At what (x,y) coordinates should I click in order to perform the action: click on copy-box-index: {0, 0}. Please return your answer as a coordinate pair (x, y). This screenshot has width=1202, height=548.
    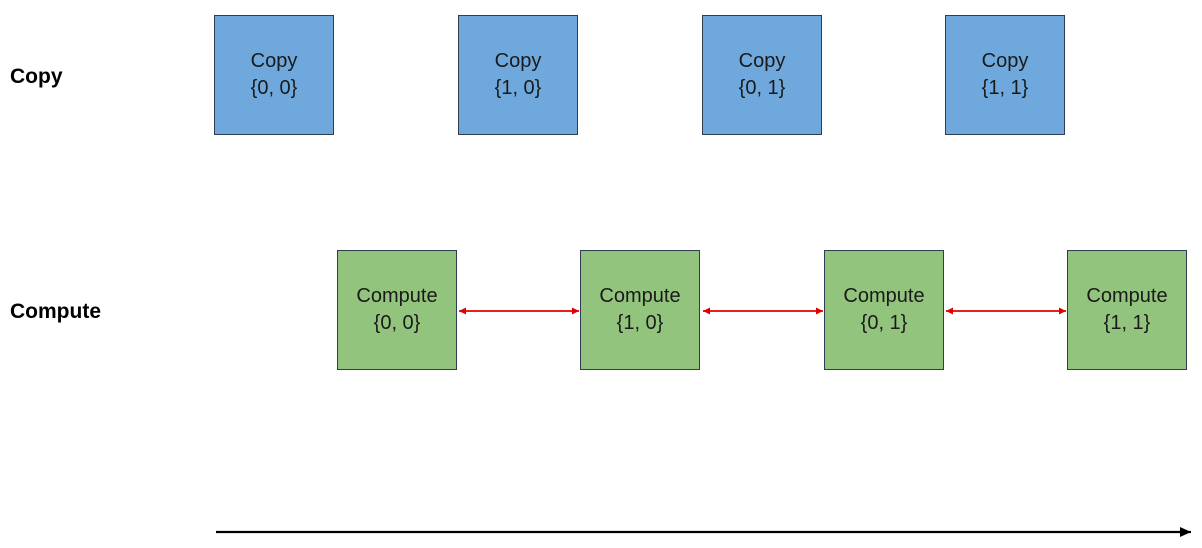
    Looking at the image, I should click on (274, 88).